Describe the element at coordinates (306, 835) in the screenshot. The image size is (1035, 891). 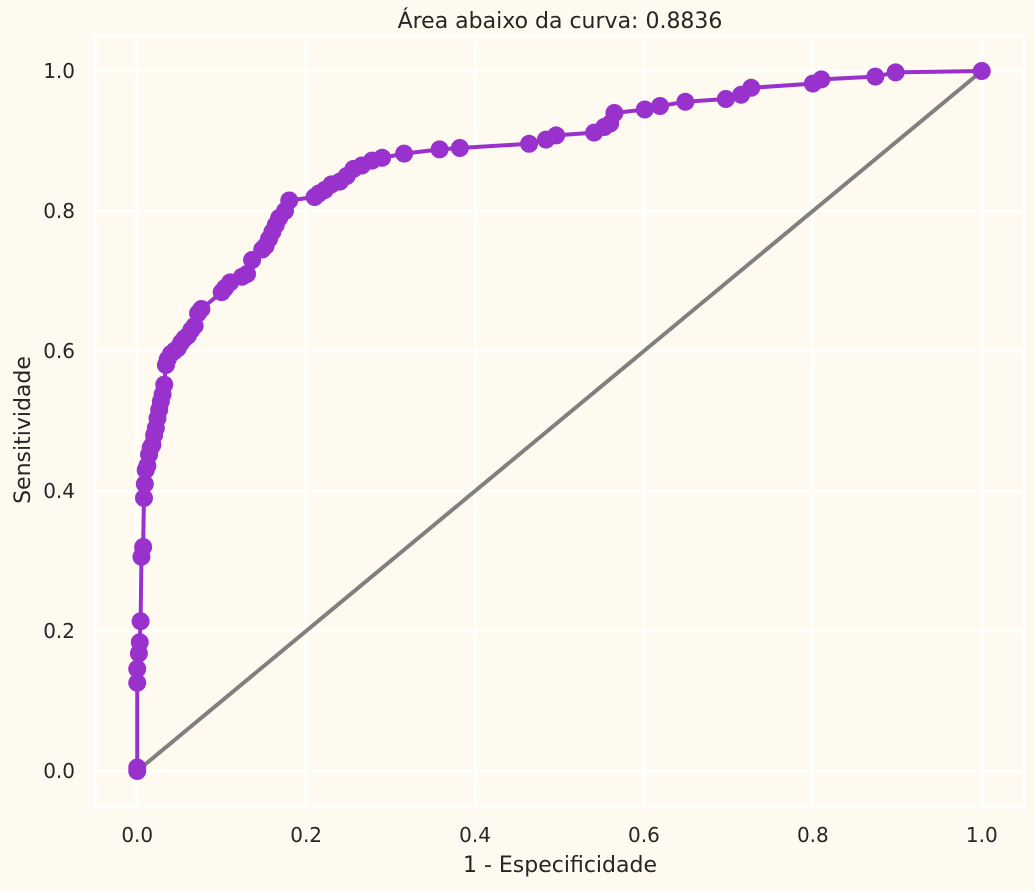
I see `x-tick-label: 0.2` at that location.